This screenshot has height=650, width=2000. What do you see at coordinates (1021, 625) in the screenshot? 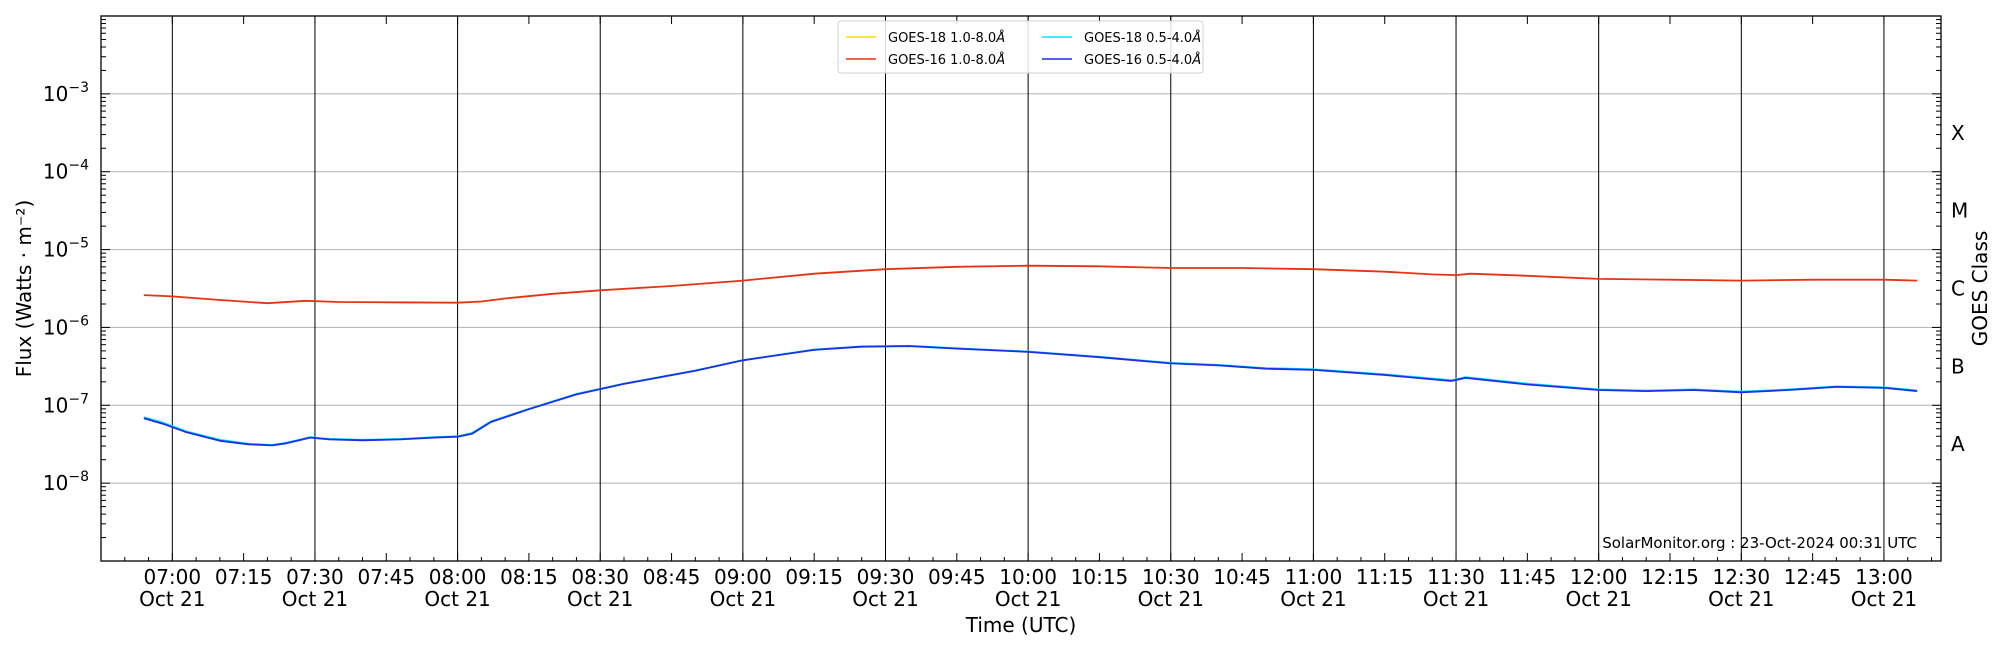
I see `x-axis-label: Time (UTC)` at bounding box center [1021, 625].